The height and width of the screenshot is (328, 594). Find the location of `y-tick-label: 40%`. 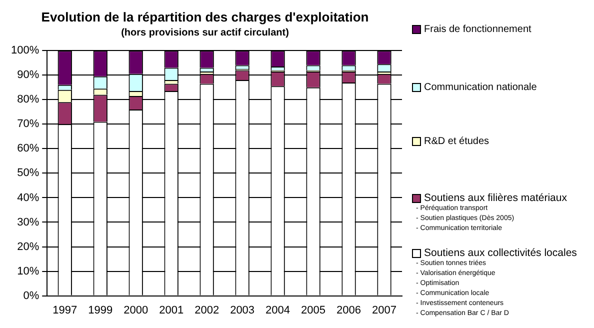

y-tick-label: 40% is located at coordinates (28, 198).